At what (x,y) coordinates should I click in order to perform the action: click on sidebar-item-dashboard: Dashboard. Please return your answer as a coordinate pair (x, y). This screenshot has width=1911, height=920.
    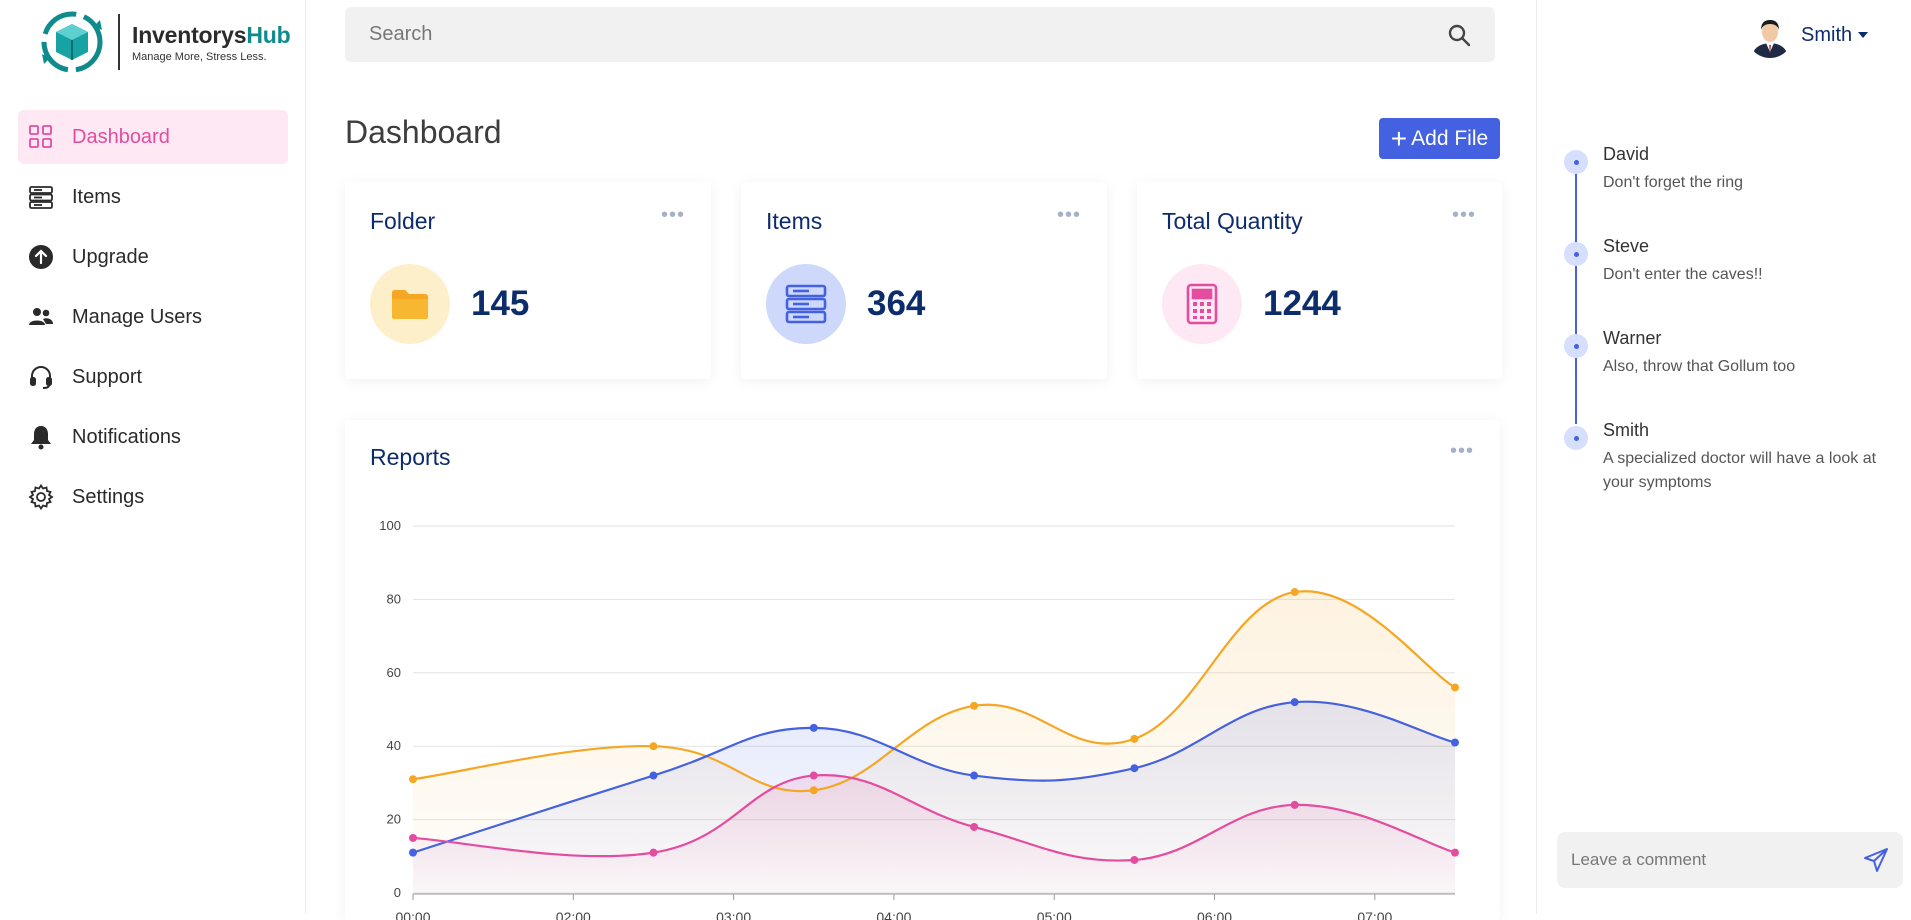
    Looking at the image, I should click on (153, 137).